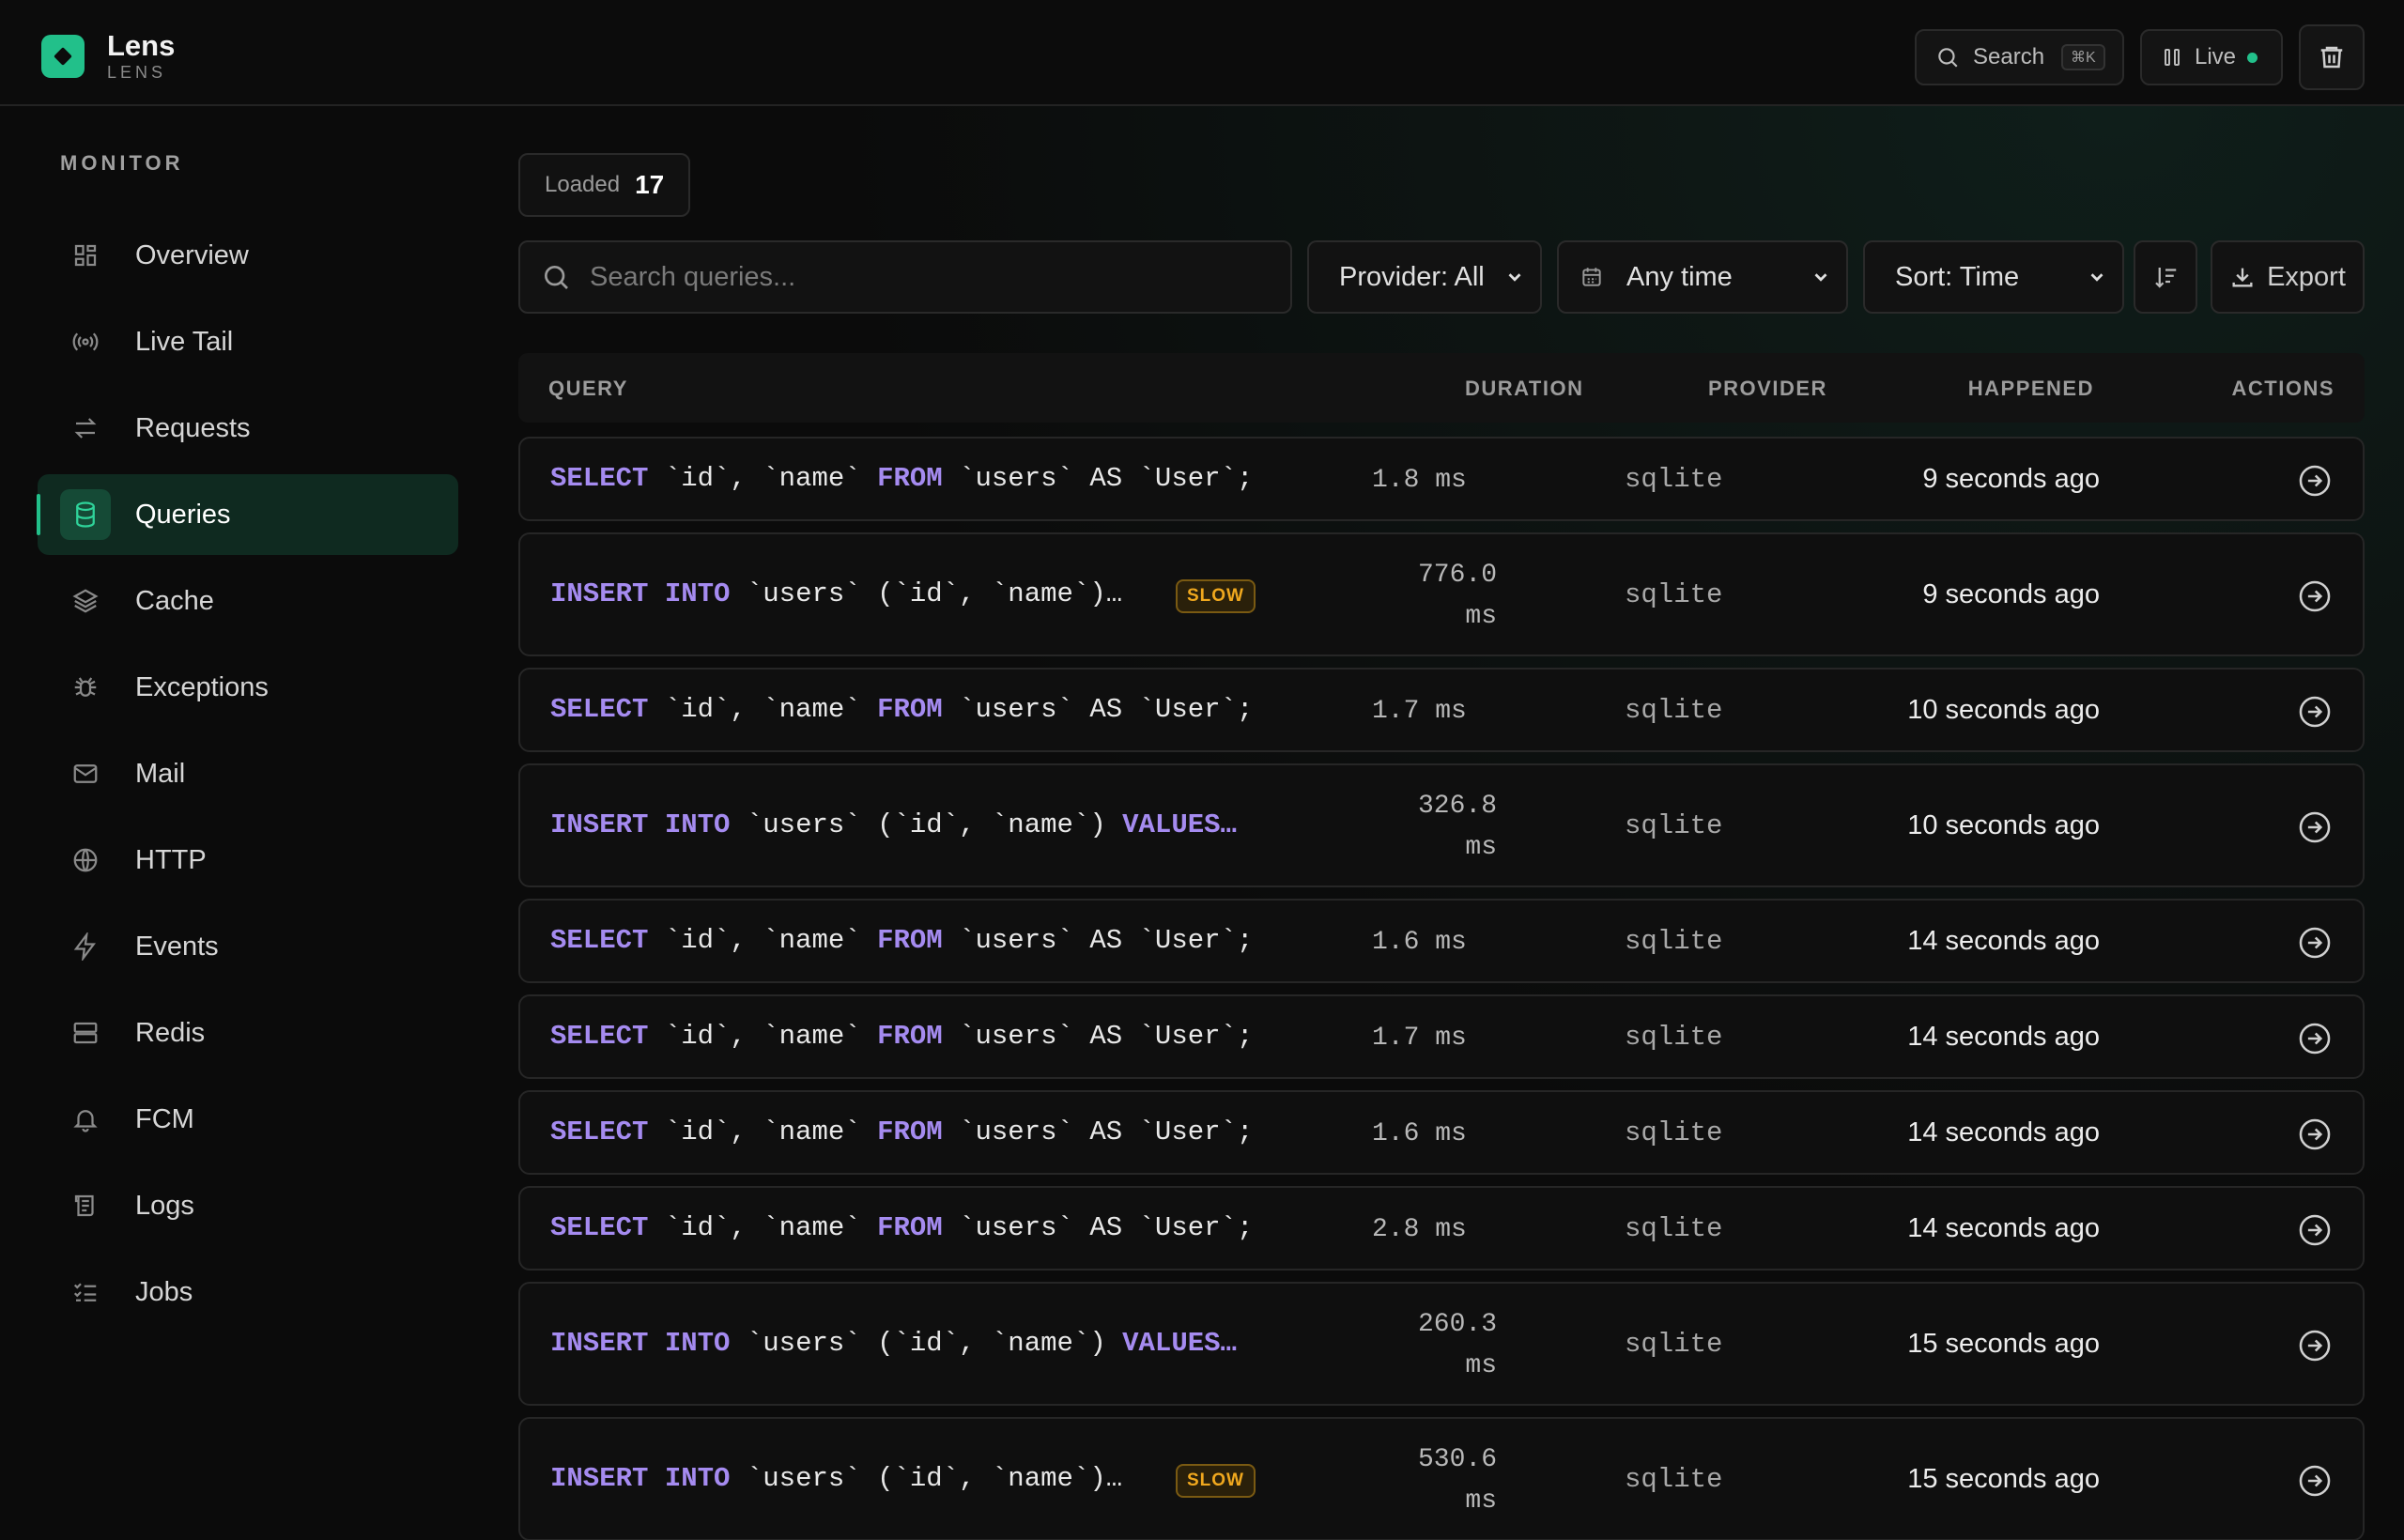 This screenshot has width=2404, height=1540. I want to click on column-header-provider: PROVIDER, so click(1767, 388).